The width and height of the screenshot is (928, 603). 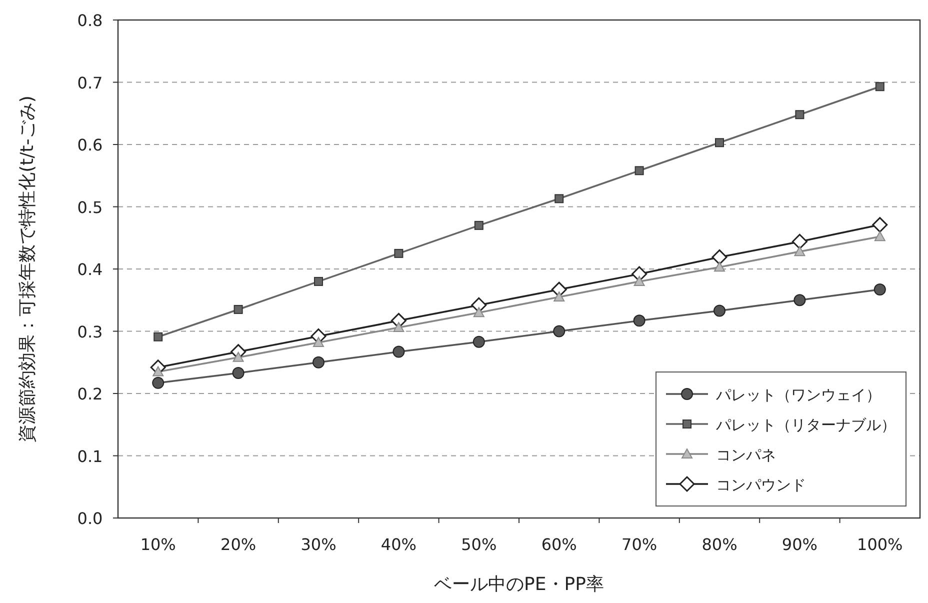 I want to click on x-tick-label: 70%, so click(x=640, y=544).